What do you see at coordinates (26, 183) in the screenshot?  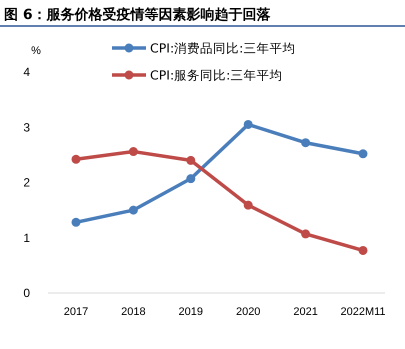 I see `y-tick-label: 2` at bounding box center [26, 183].